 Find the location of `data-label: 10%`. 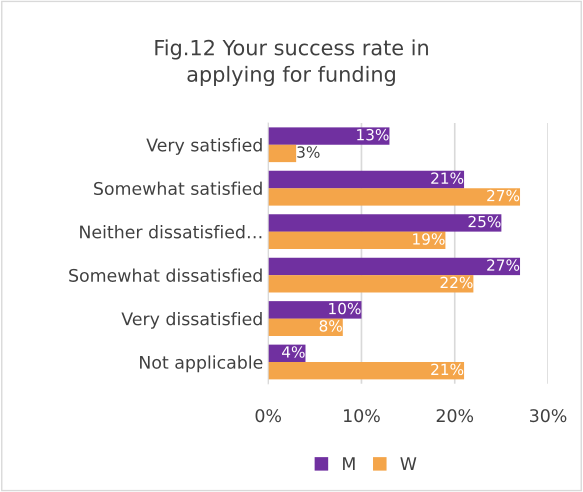

data-label: 10% is located at coordinates (345, 308).